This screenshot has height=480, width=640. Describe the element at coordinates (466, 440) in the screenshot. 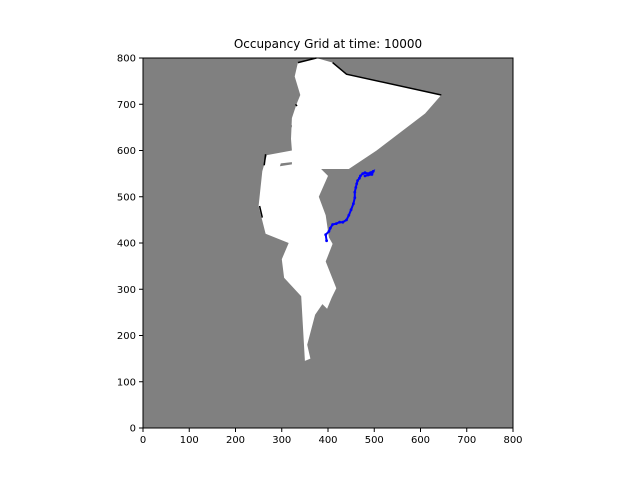

I see `x-tick-label-7: 700` at that location.